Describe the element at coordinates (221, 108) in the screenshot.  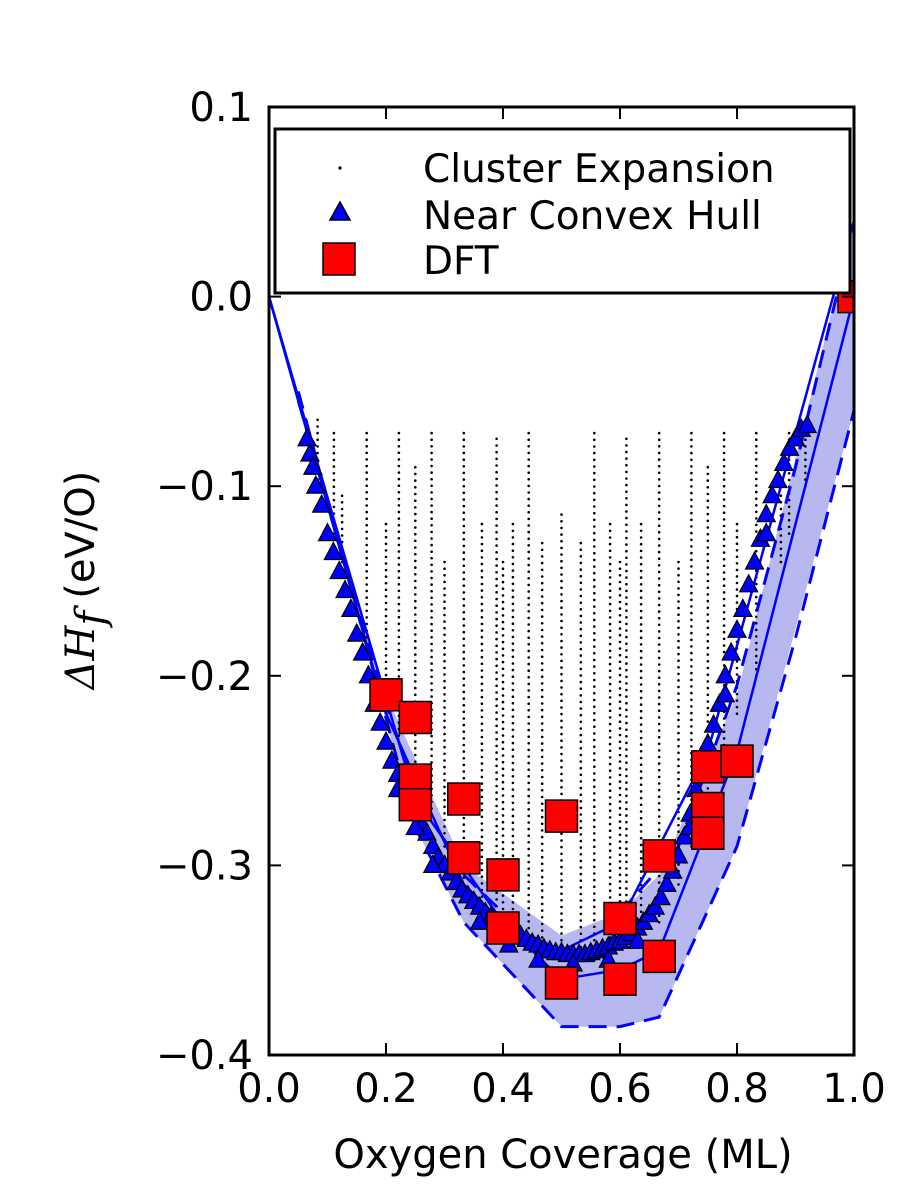
I see `y-tick-label: 0.1` at that location.